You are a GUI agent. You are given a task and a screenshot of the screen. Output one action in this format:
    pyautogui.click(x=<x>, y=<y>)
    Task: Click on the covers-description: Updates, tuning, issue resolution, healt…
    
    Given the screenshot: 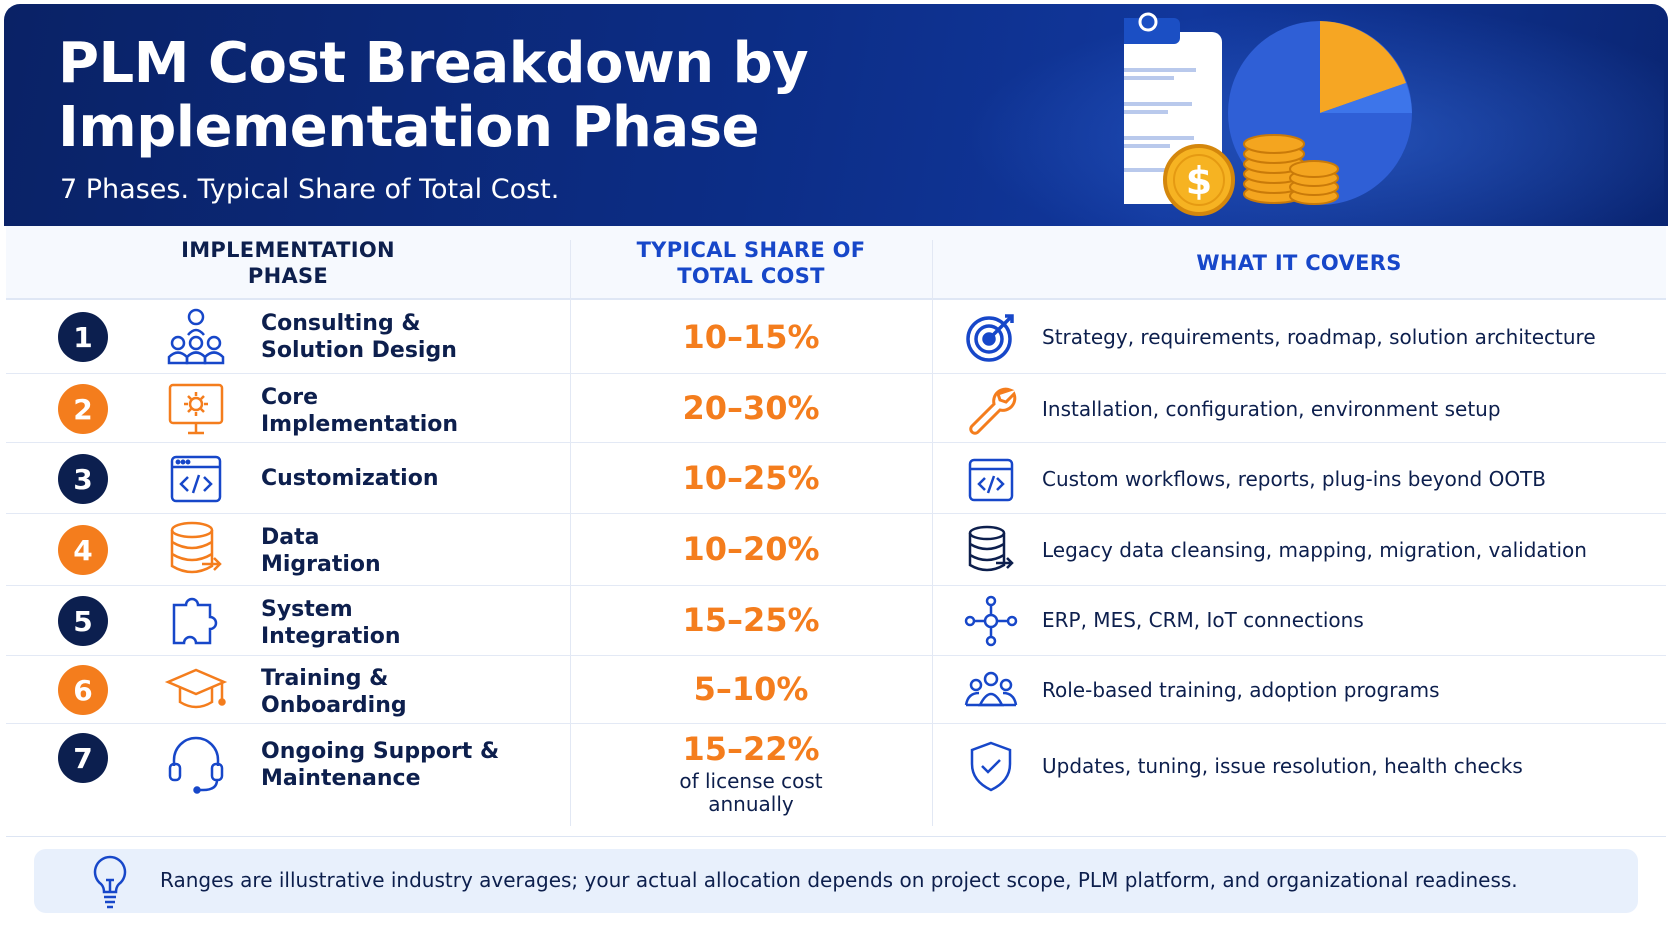 What is the action you would take?
    pyautogui.click(x=1282, y=766)
    